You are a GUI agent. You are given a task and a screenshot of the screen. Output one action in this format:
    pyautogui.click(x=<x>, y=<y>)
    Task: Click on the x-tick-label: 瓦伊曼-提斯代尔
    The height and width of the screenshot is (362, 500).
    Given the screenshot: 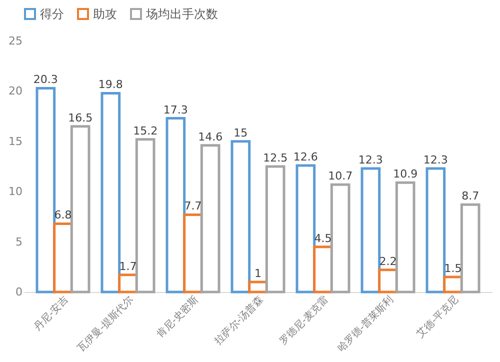 What is the action you would take?
    pyautogui.click(x=105, y=324)
    